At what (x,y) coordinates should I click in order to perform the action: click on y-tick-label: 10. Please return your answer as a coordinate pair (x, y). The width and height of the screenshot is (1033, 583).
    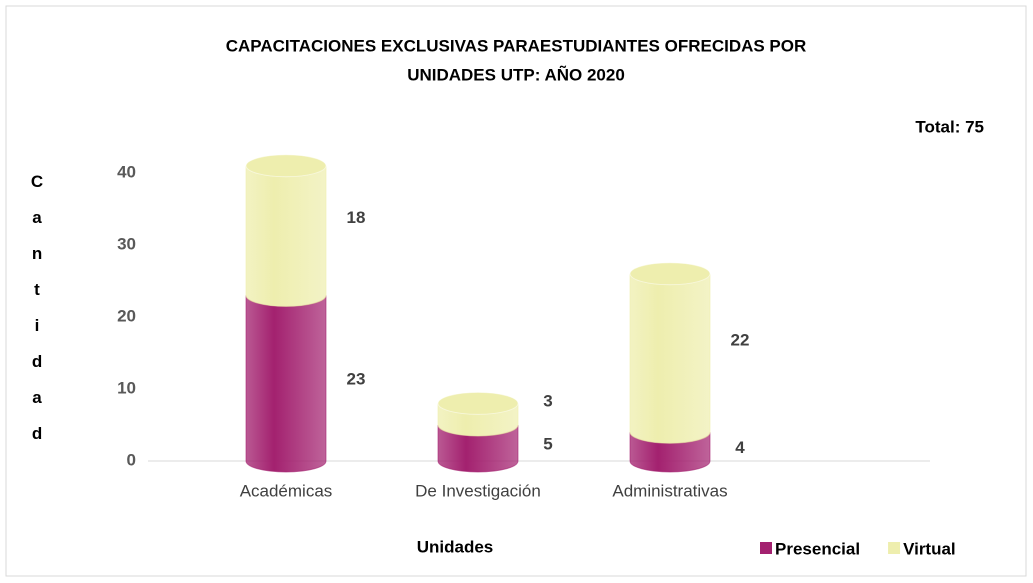
    Looking at the image, I should click on (126, 387).